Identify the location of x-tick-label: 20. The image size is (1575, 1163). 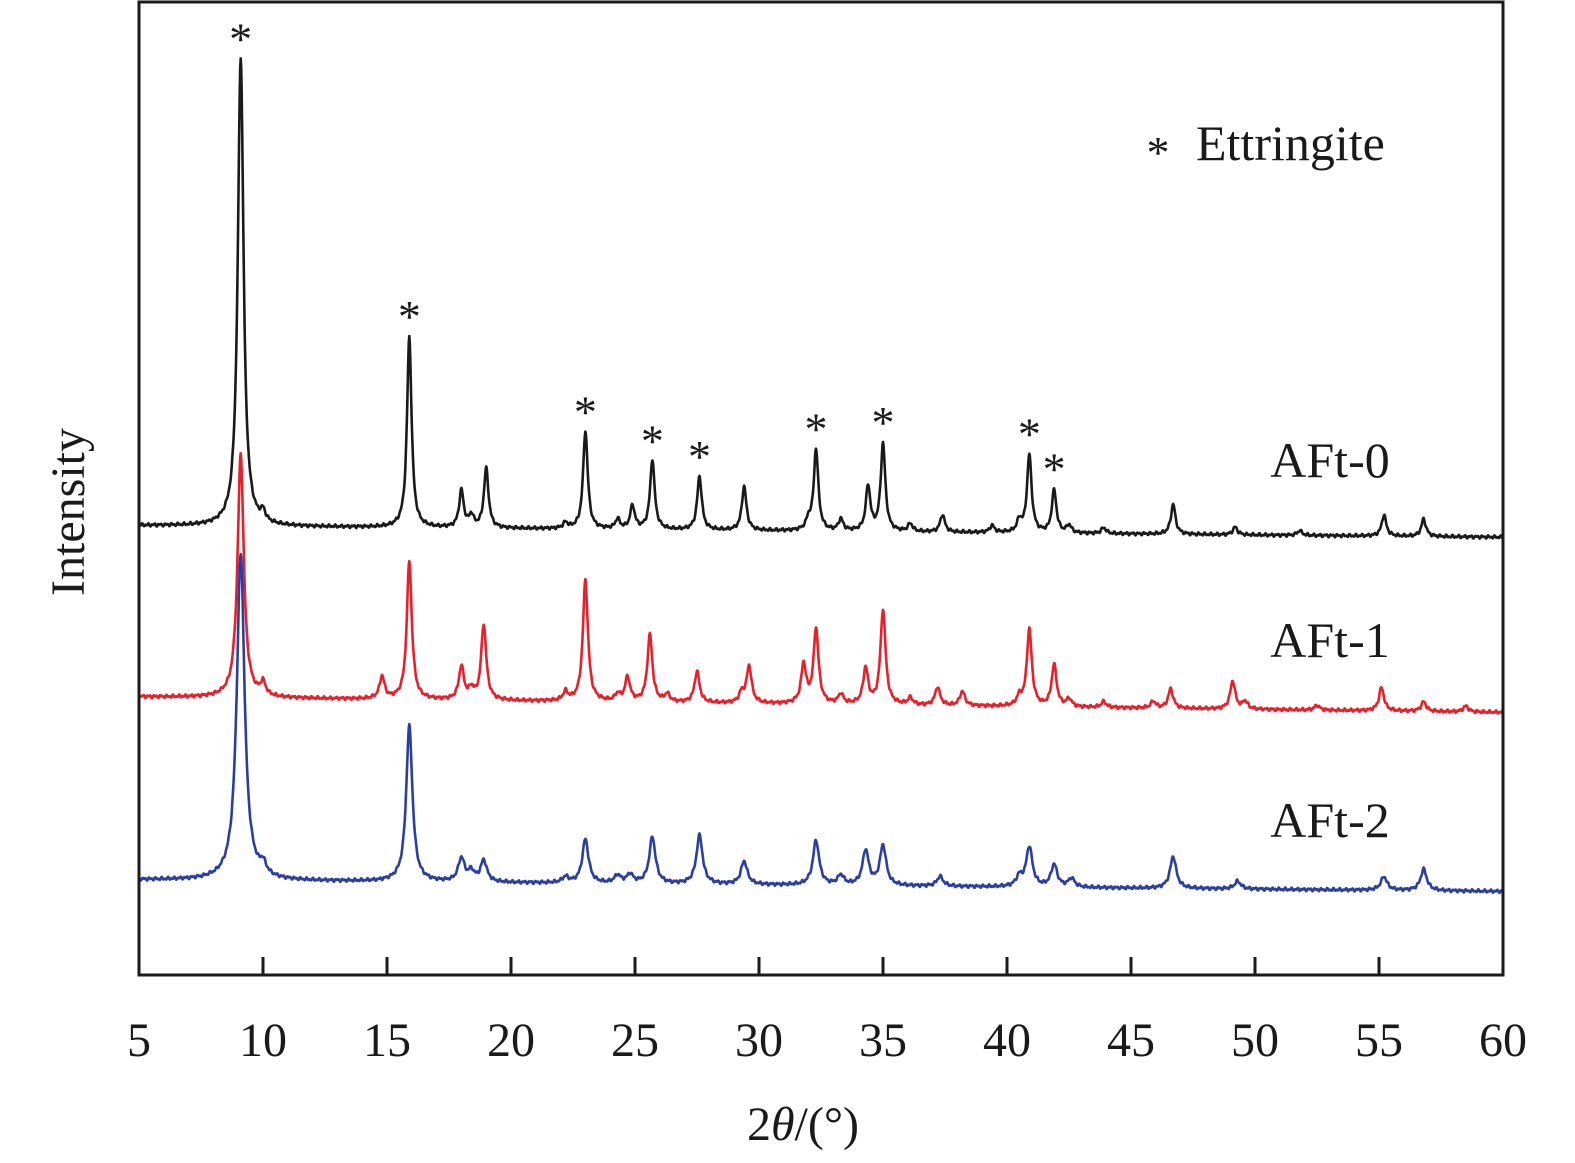
(511, 1040).